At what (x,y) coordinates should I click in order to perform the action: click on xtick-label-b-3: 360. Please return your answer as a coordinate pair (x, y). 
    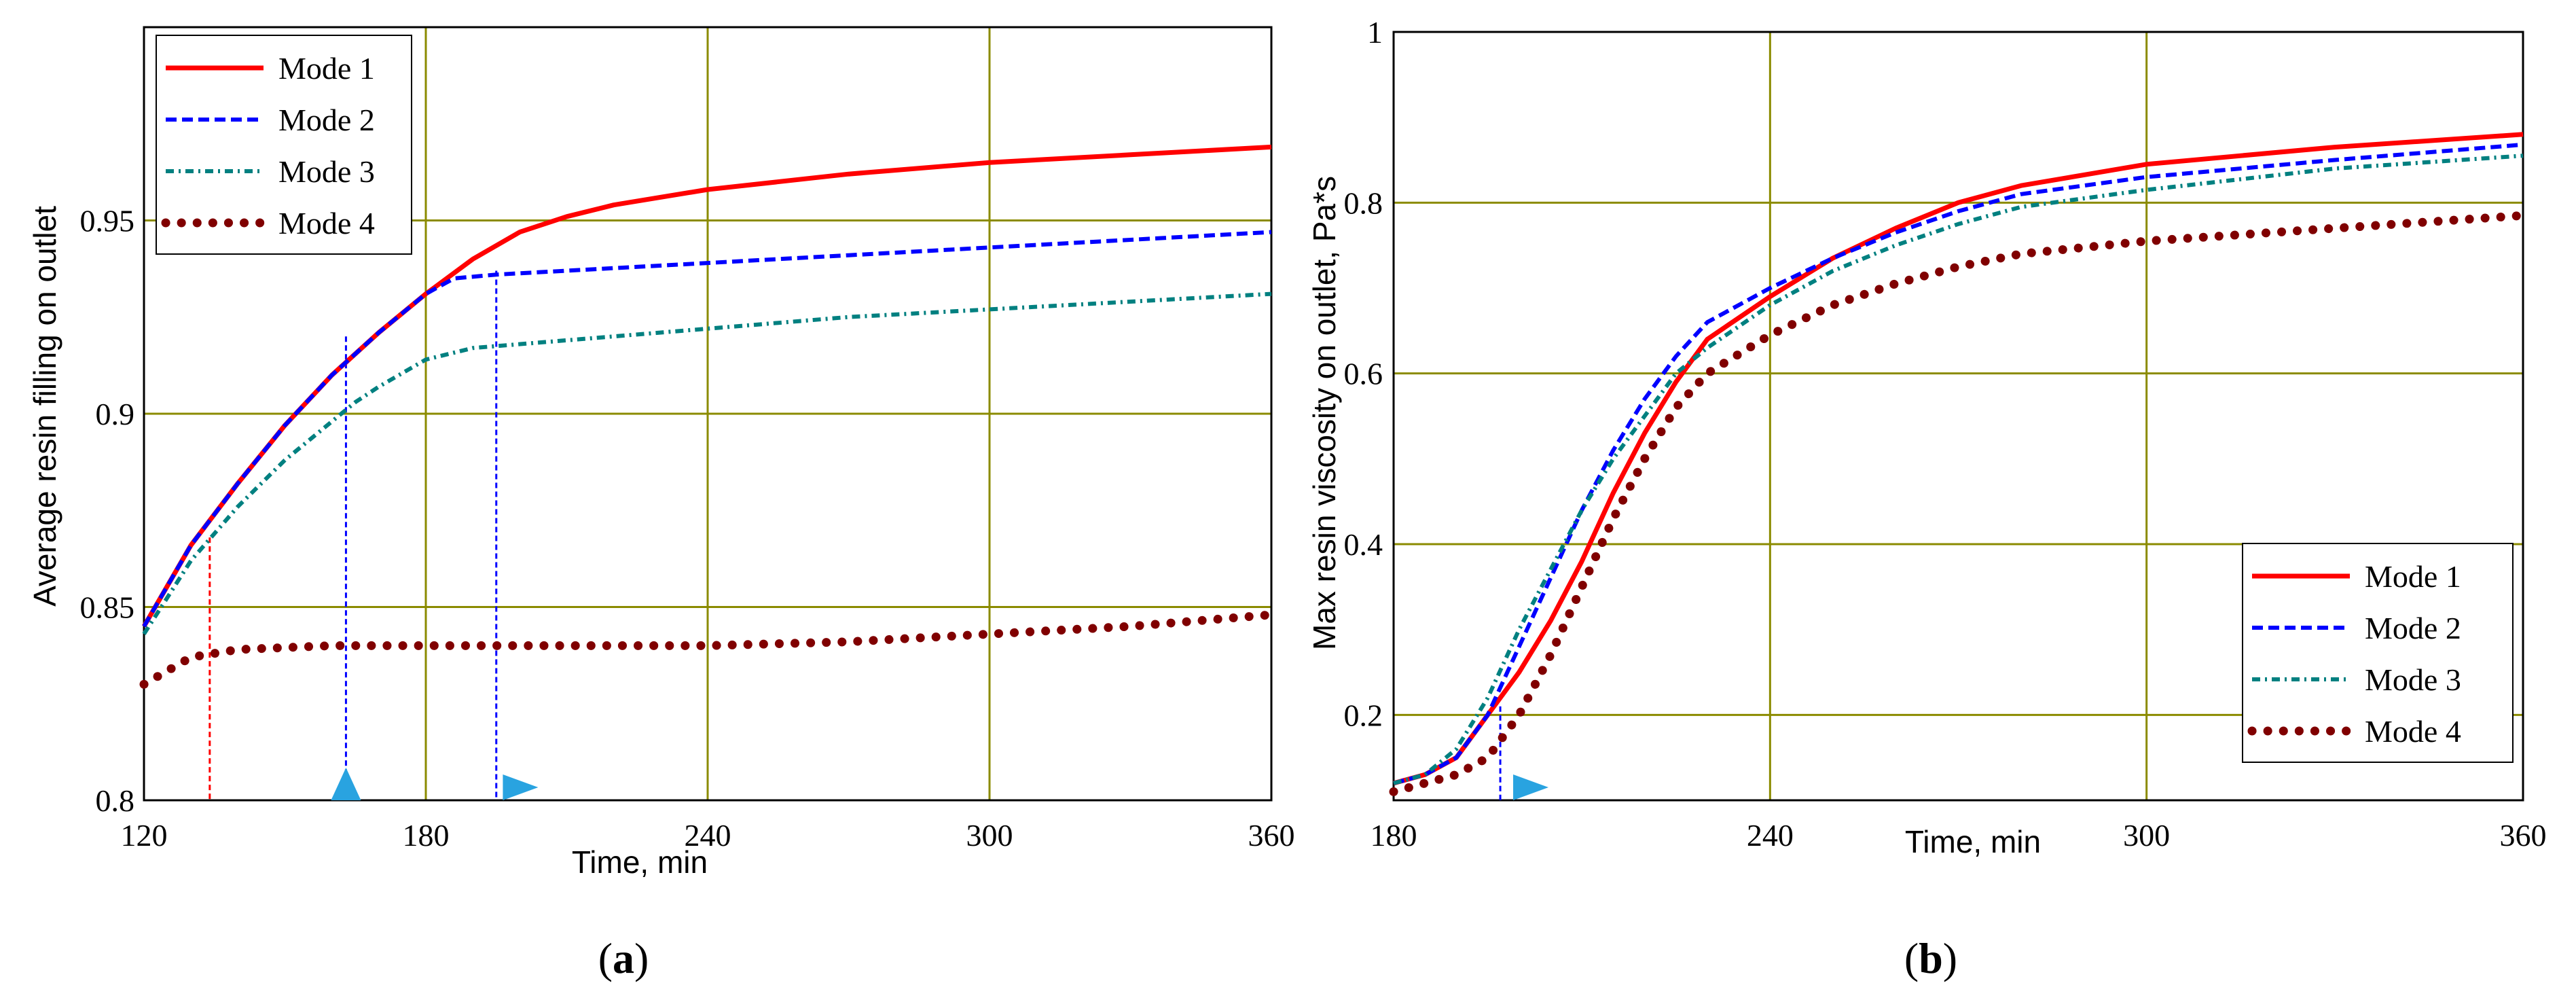
    Looking at the image, I should click on (2523, 835).